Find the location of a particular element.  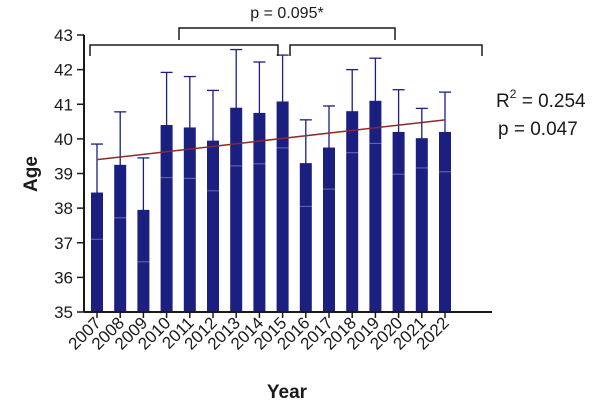

bar-2018 is located at coordinates (352, 211).